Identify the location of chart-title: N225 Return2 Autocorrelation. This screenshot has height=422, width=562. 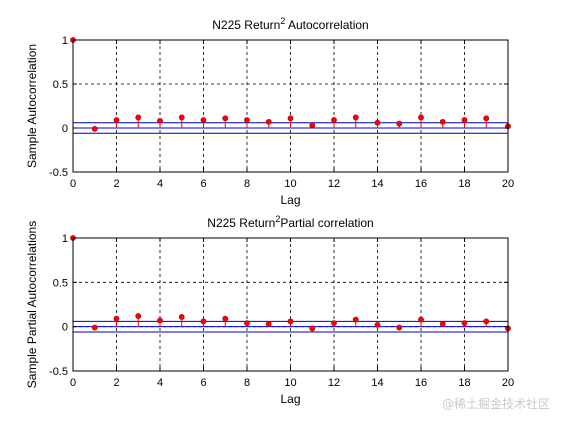
(290, 24).